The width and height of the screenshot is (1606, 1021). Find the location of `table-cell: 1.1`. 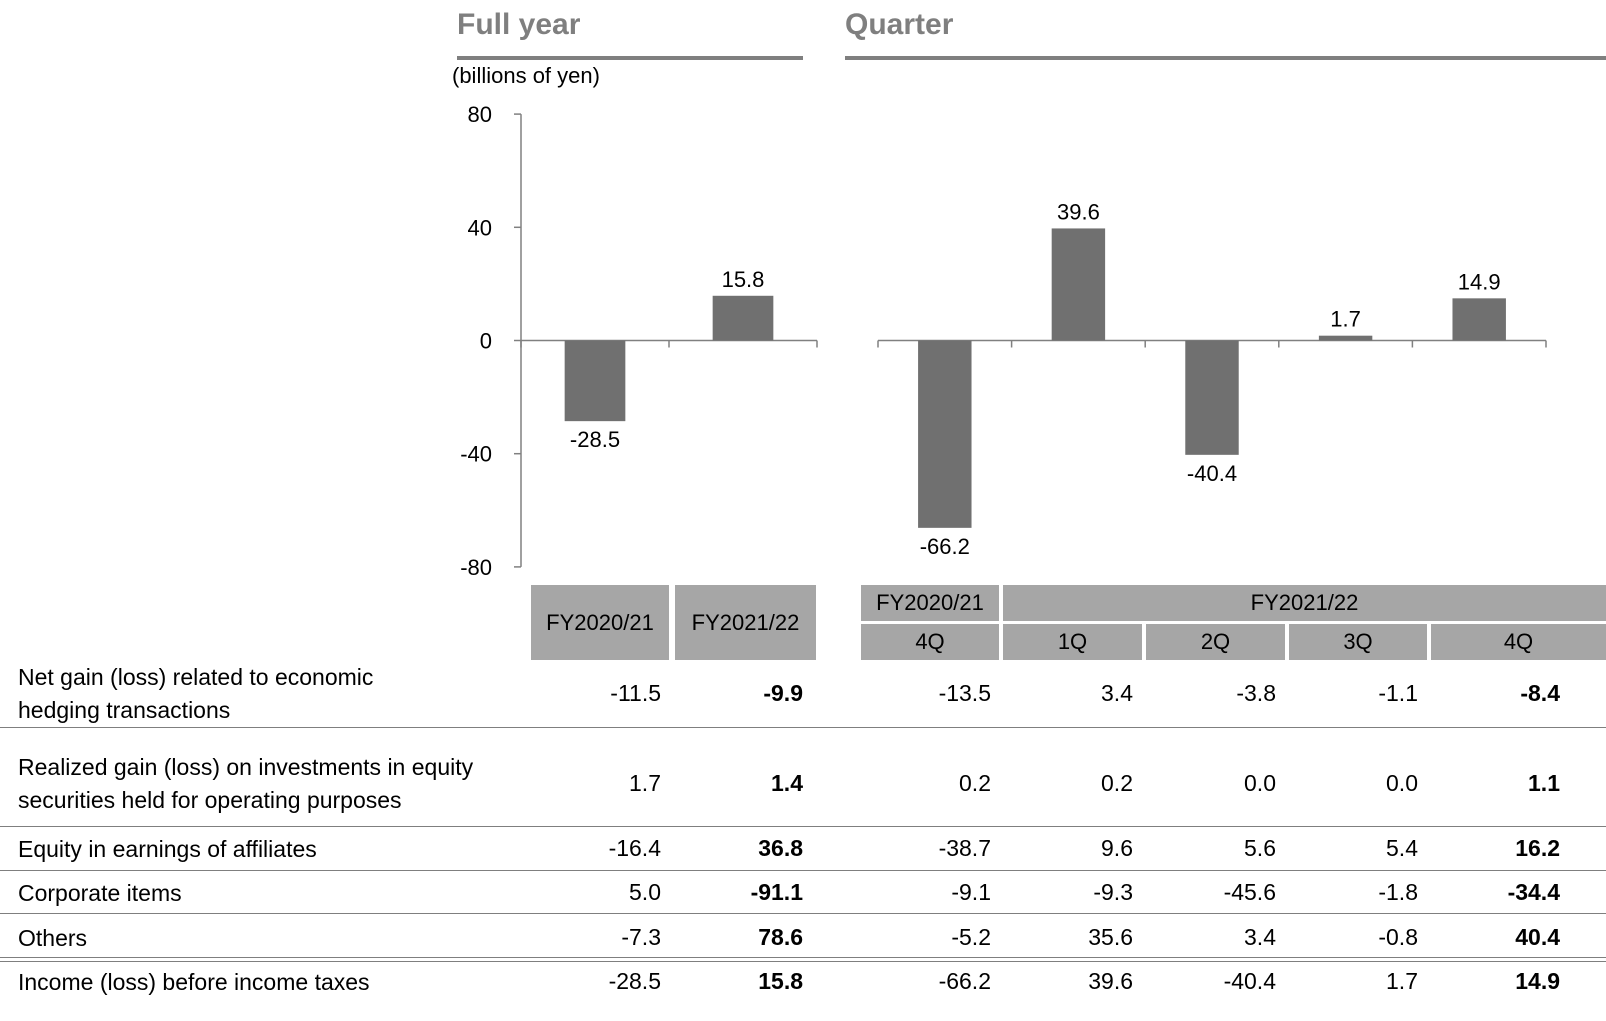

table-cell: 1.1 is located at coordinates (1544, 783).